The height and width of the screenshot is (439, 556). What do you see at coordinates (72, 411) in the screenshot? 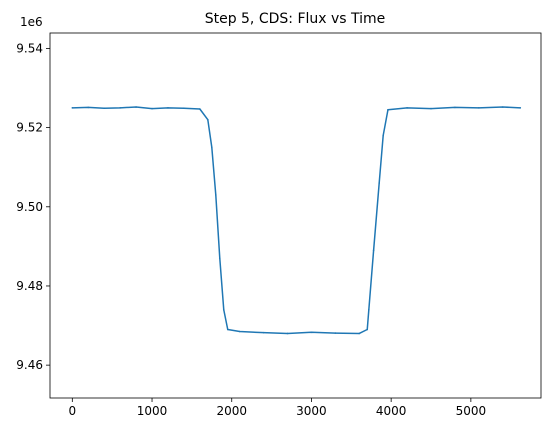
I see `x-tick-label: 0` at bounding box center [72, 411].